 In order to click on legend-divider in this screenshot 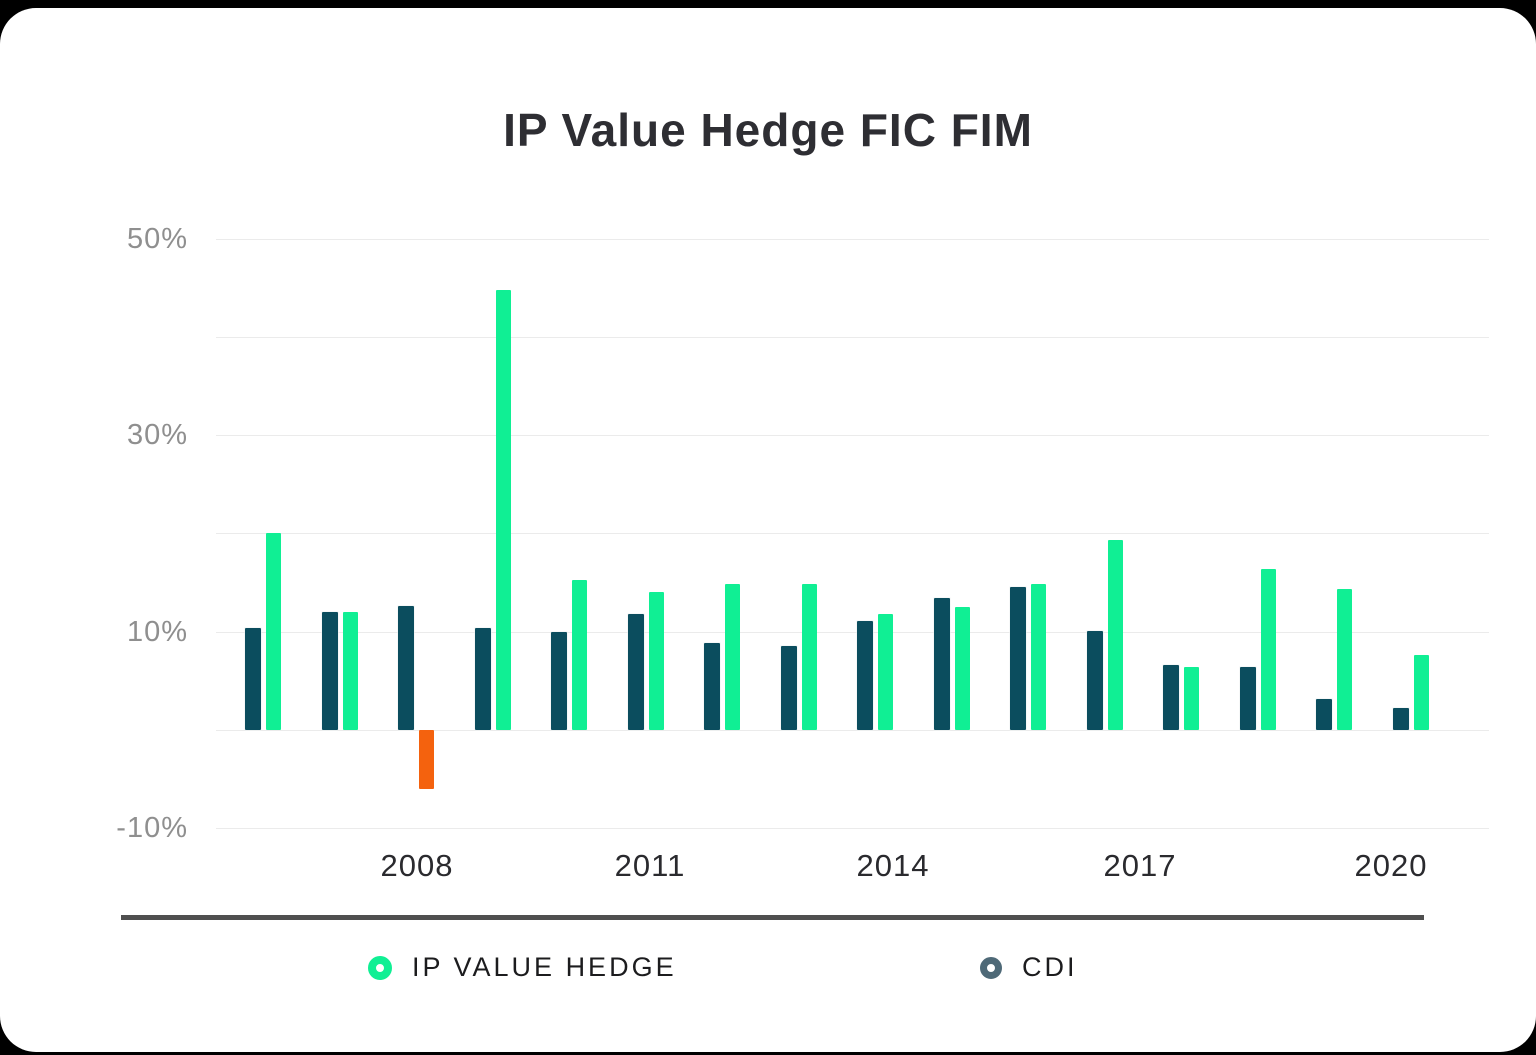, I will do `click(772, 917)`.